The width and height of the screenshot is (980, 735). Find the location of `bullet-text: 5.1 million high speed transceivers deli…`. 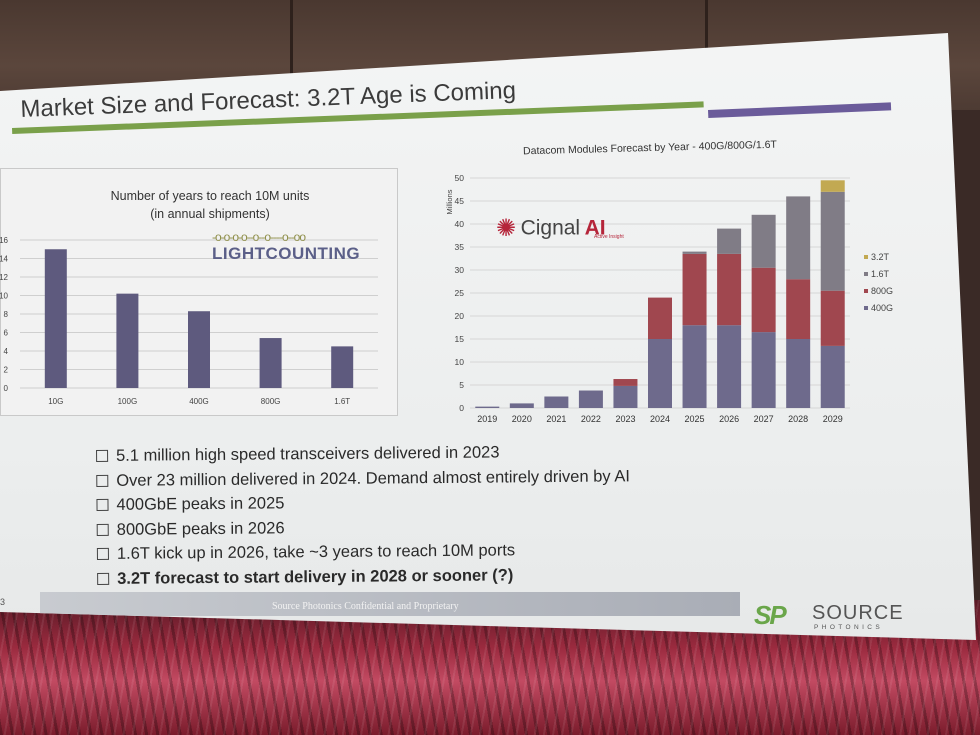

bullet-text: 5.1 million high speed transceivers deli… is located at coordinates (307, 454).